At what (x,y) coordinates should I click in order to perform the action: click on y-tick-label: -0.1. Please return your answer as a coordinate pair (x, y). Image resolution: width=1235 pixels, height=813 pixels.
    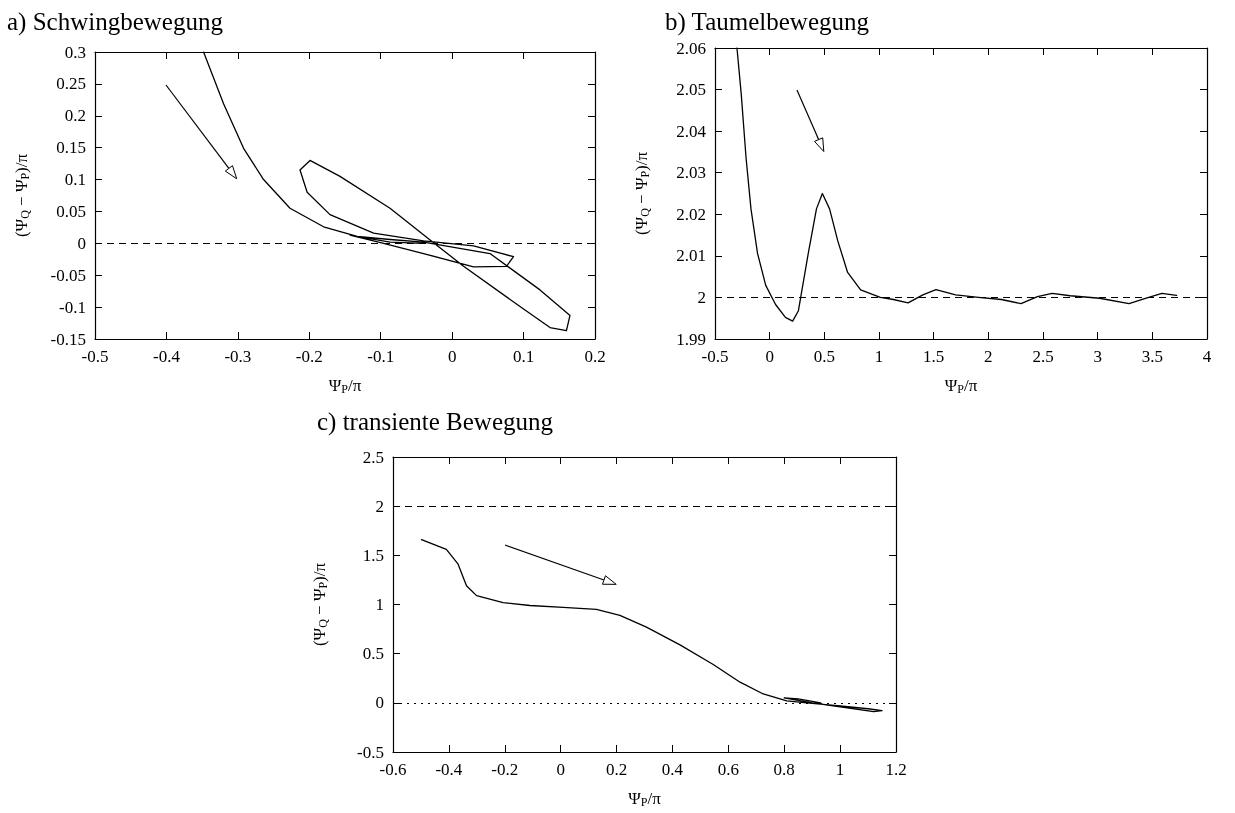
    Looking at the image, I should click on (72, 307).